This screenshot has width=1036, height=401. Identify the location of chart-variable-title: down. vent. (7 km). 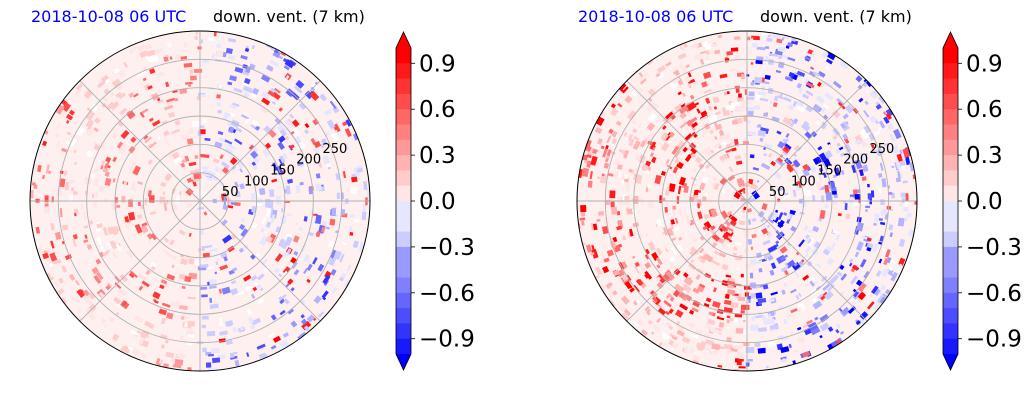
(289, 16).